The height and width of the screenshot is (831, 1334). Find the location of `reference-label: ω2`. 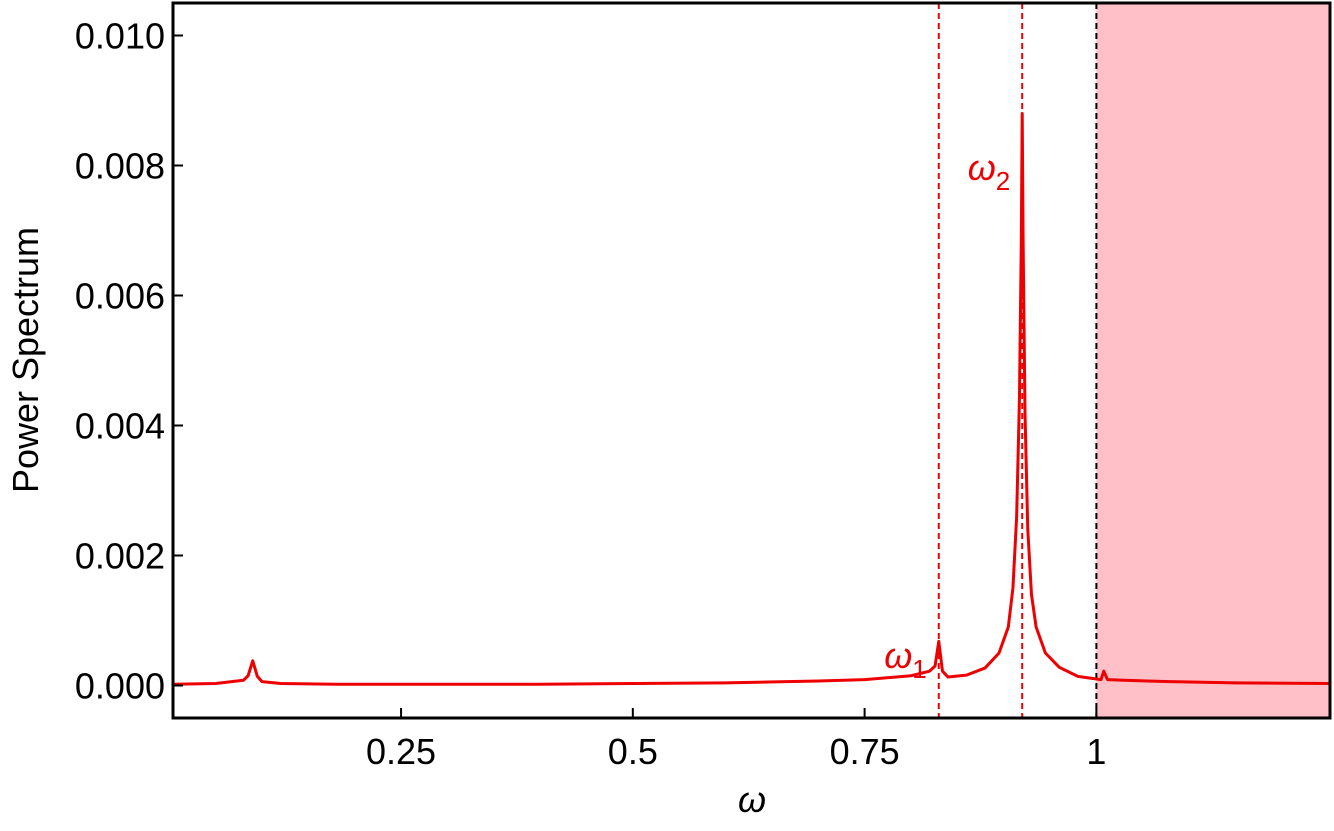

reference-label: ω2 is located at coordinates (989, 171).